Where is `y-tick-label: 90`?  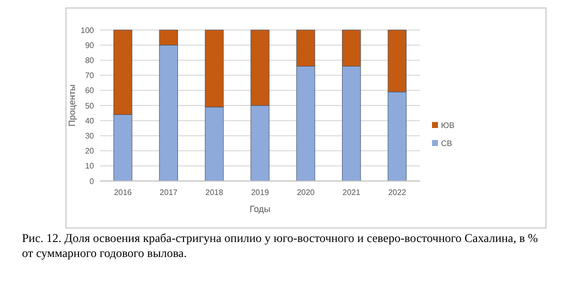 y-tick-label: 90 is located at coordinates (90, 45).